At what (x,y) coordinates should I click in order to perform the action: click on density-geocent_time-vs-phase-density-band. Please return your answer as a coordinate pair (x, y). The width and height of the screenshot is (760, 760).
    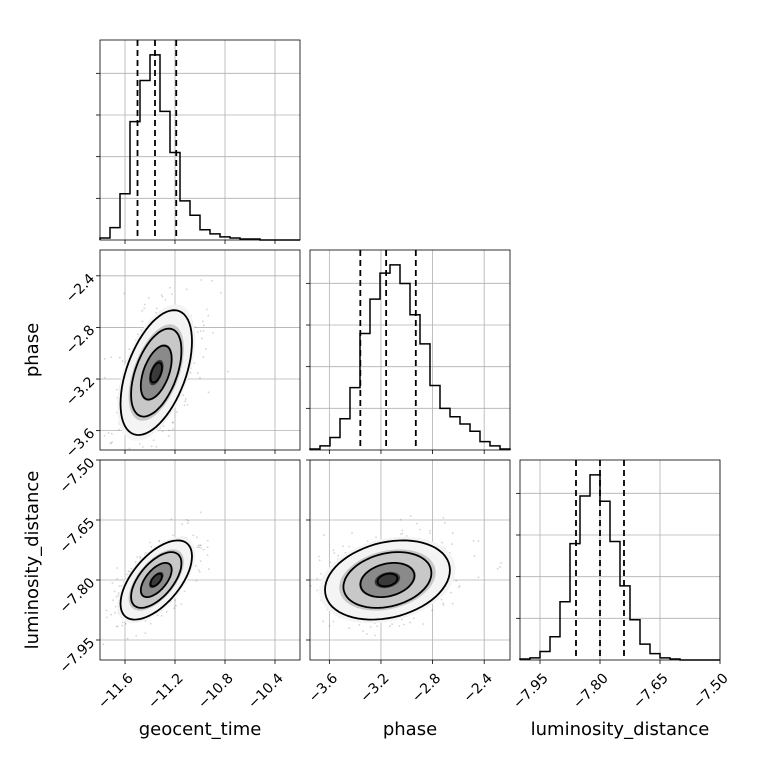
    Looking at the image, I should click on (156, 372).